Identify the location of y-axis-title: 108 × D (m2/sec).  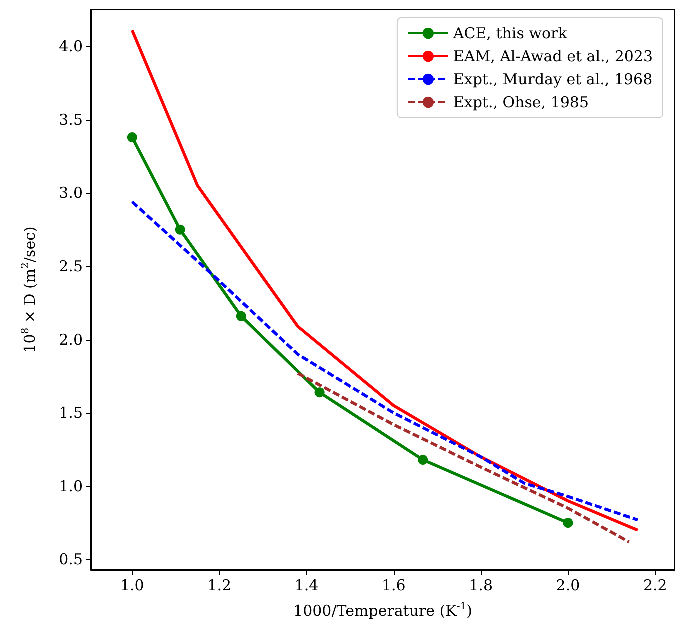
(29, 290).